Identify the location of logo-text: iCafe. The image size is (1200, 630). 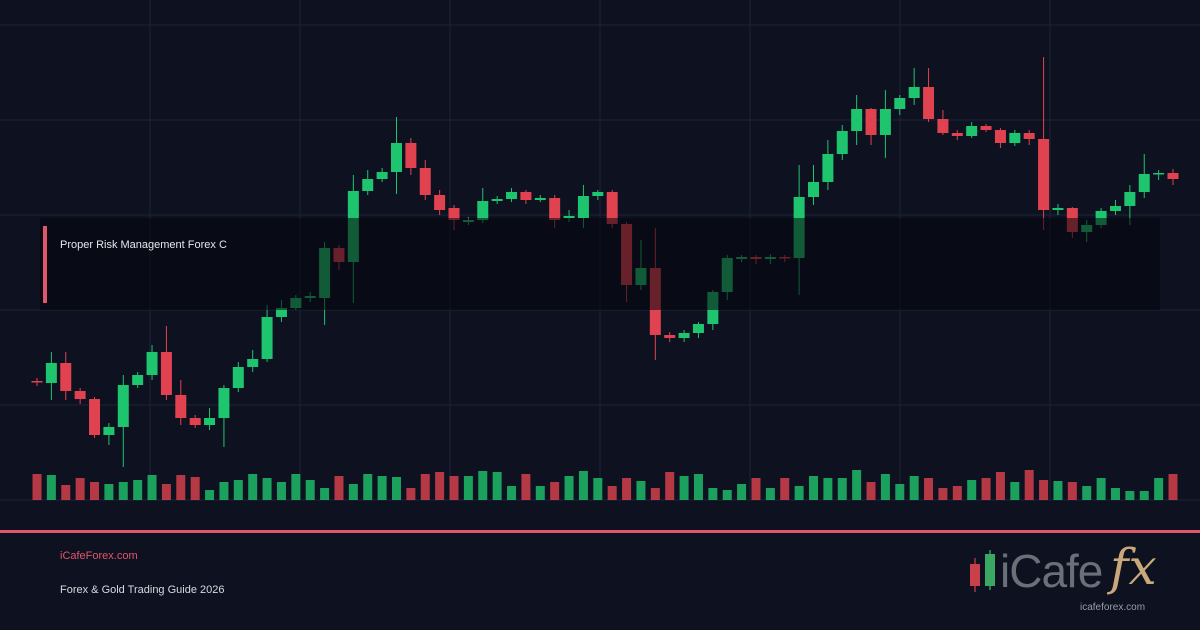
(1051, 571).